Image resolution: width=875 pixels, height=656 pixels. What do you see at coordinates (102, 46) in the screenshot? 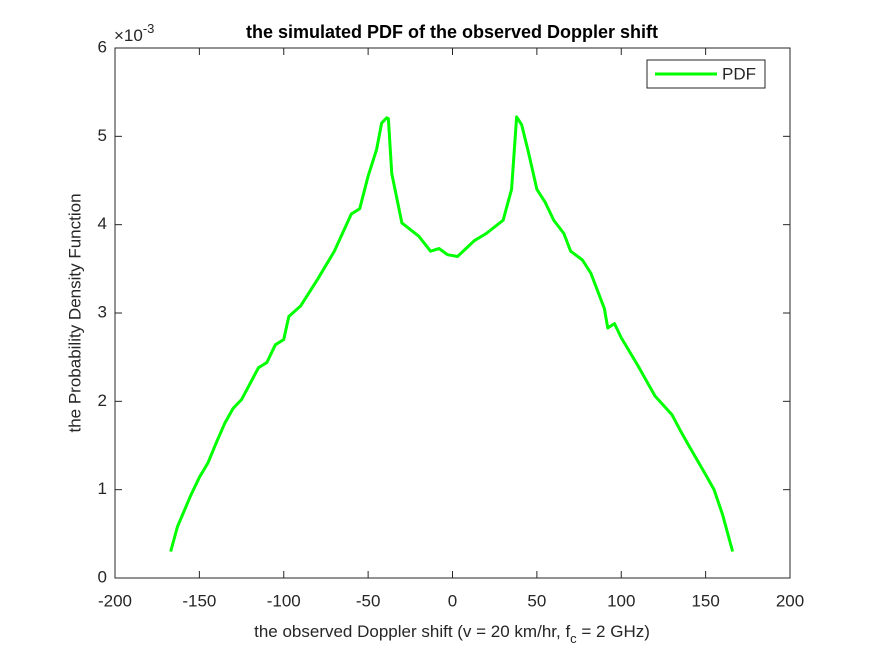
I see `y-tick-label: 6` at bounding box center [102, 46].